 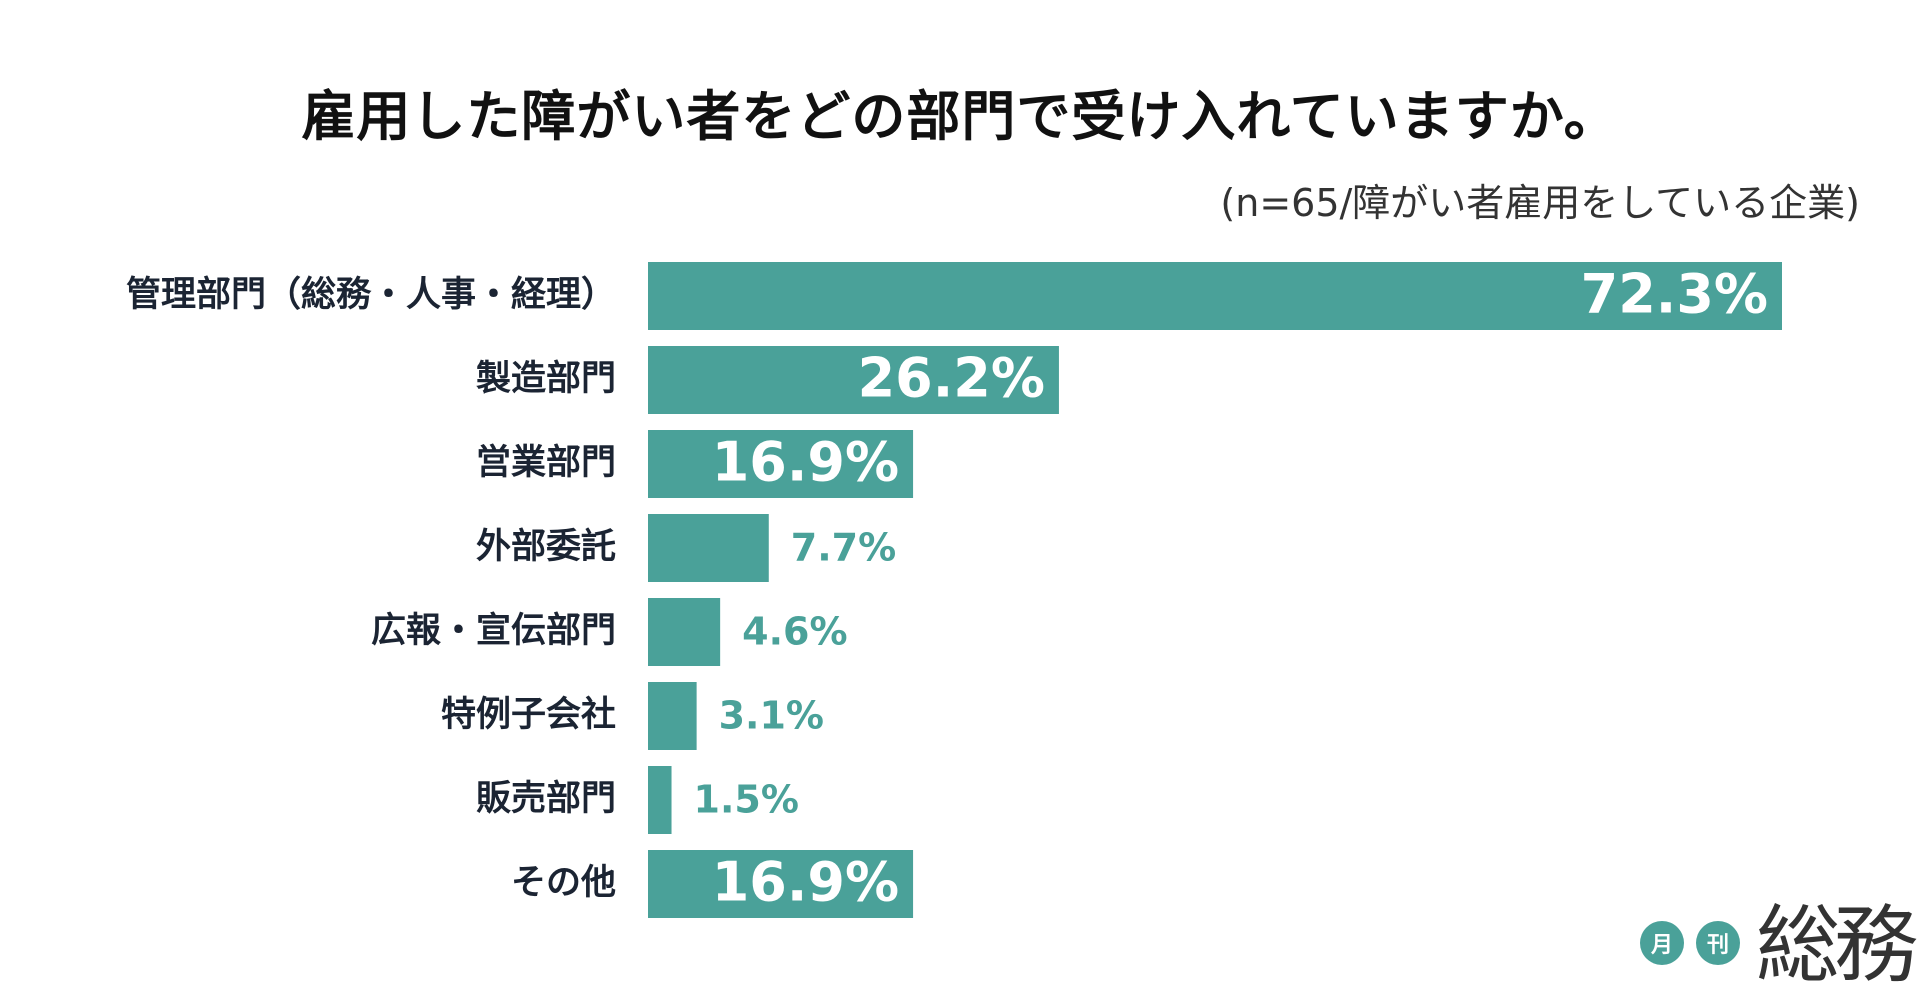 What do you see at coordinates (843, 548) in the screenshot?
I see `value-label: 7.7%` at bounding box center [843, 548].